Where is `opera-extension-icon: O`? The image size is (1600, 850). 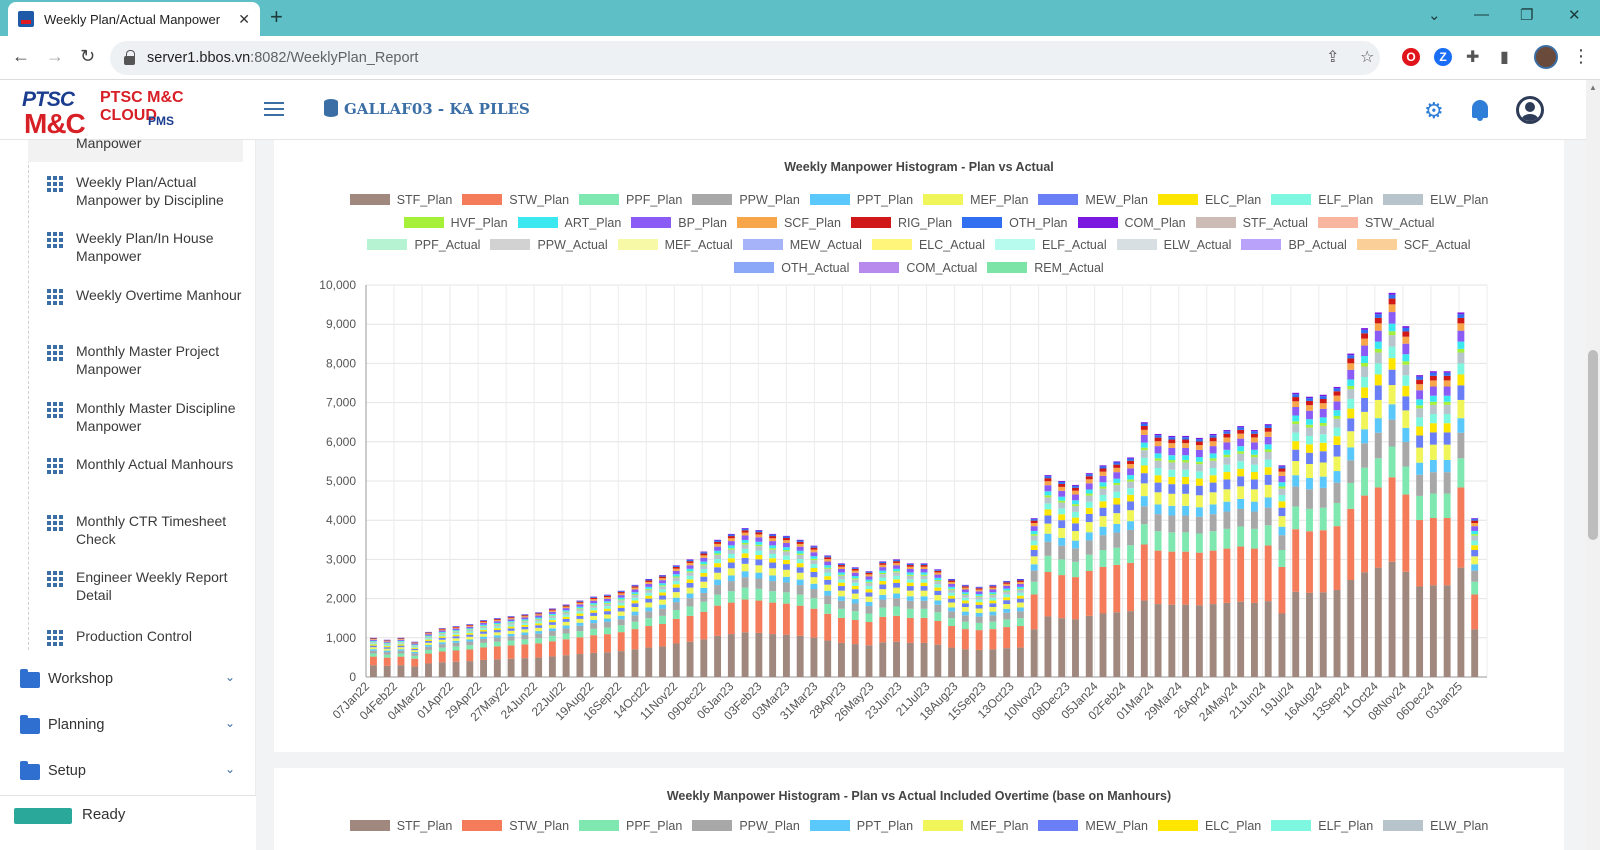 opera-extension-icon: O is located at coordinates (1411, 57).